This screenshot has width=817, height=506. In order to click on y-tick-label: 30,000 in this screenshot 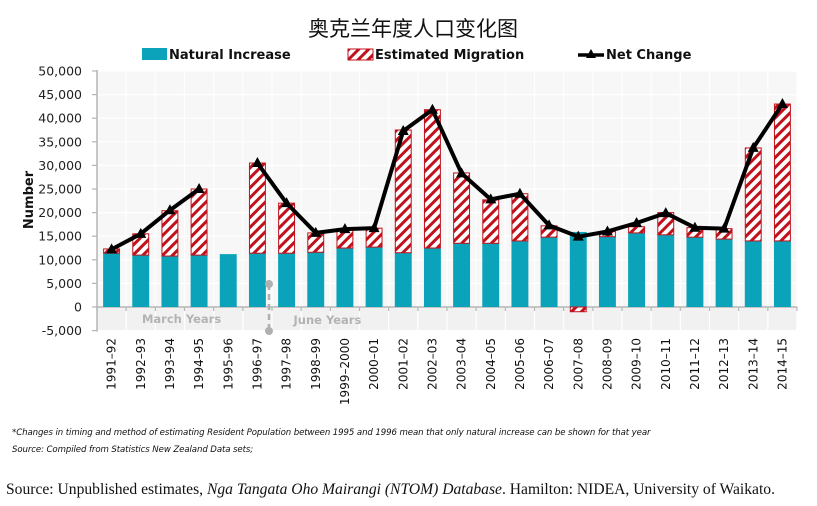, I will do `click(60, 165)`.